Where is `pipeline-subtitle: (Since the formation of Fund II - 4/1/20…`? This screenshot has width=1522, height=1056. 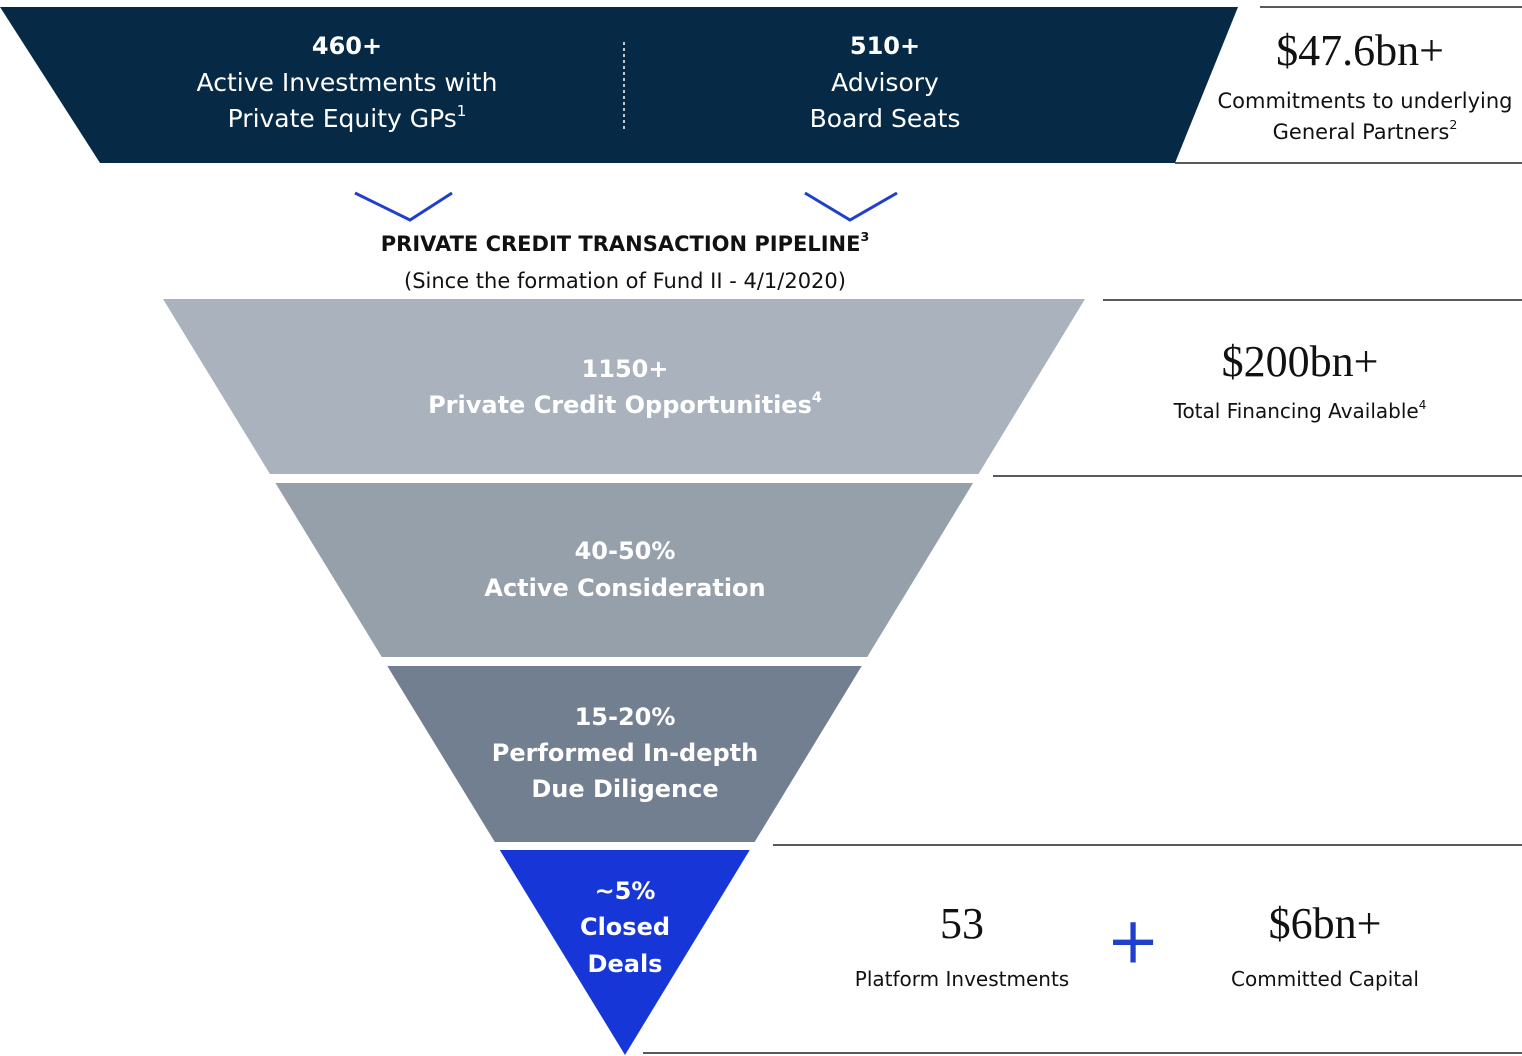 pipeline-subtitle: (Since the formation of Fund II - 4/1/20… is located at coordinates (625, 281).